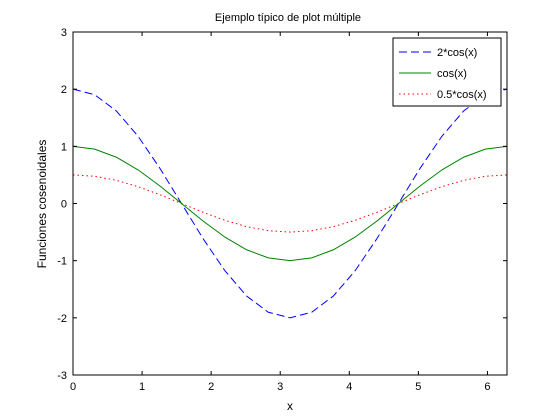 The image size is (560, 420). Describe the element at coordinates (211, 387) in the screenshot. I see `x-tick-label: 2` at that location.